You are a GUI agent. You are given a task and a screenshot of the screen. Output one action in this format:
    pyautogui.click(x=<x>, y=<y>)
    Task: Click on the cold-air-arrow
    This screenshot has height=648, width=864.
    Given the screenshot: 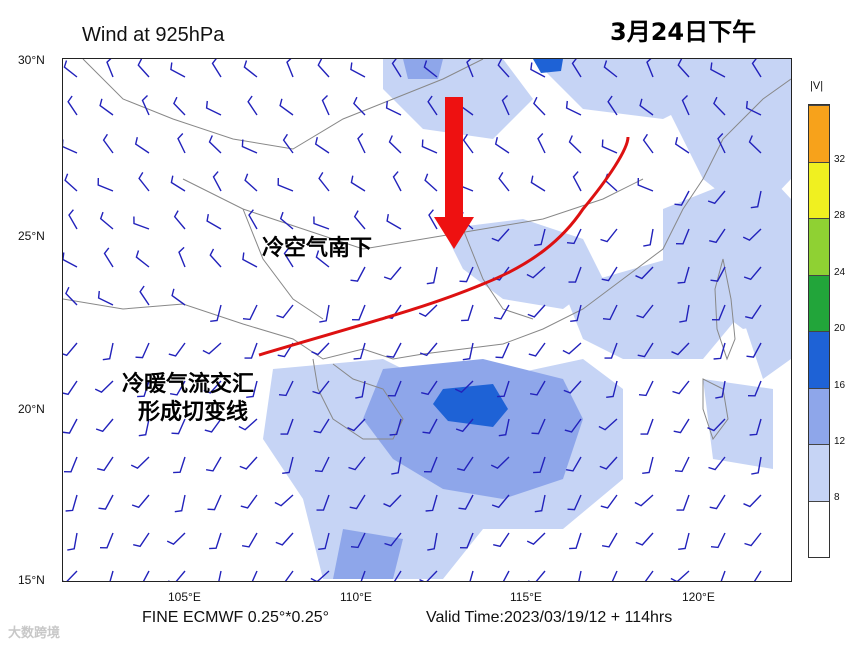 What is the action you would take?
    pyautogui.click(x=454, y=173)
    